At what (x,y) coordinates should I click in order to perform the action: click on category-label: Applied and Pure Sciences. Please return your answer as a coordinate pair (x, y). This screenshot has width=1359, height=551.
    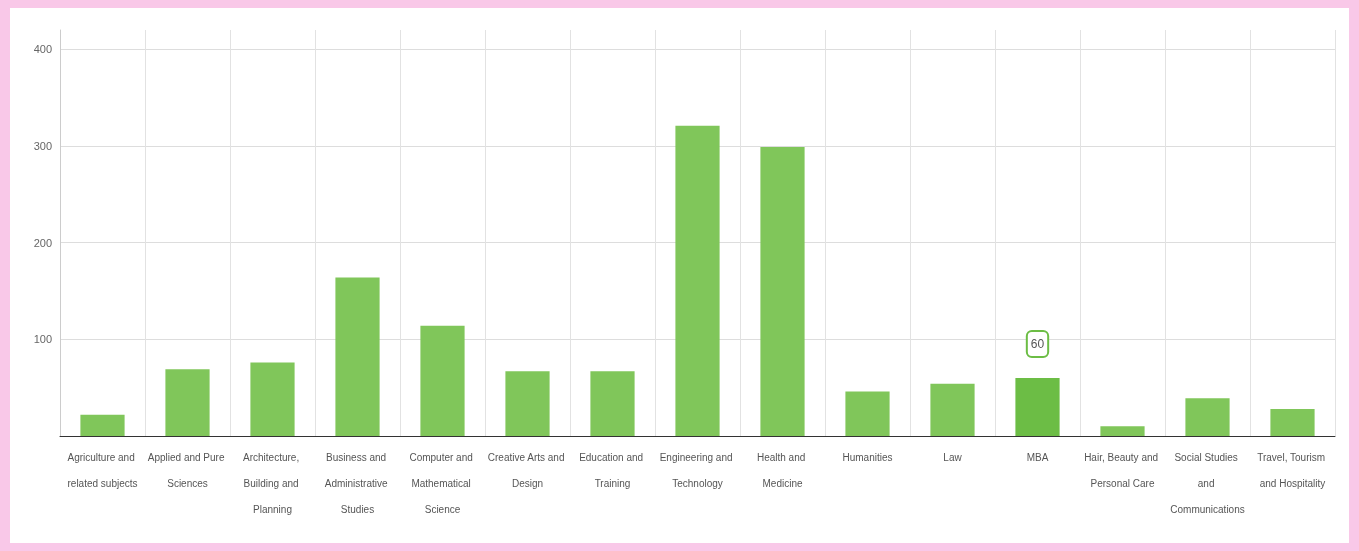
    Looking at the image, I should click on (186, 470).